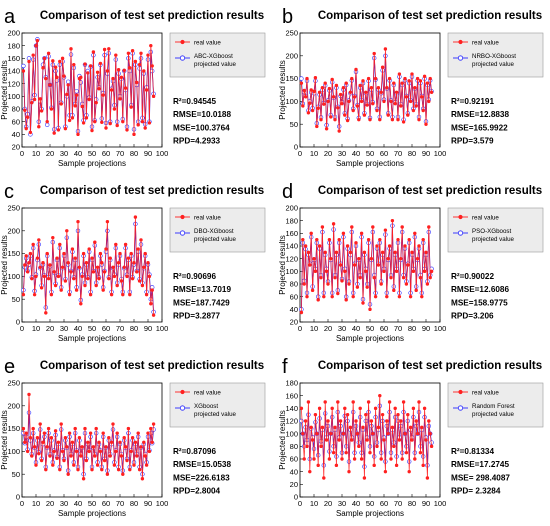  What do you see at coordinates (13, 405) in the screenshot?
I see `y-tick-label: 200` at bounding box center [13, 405].